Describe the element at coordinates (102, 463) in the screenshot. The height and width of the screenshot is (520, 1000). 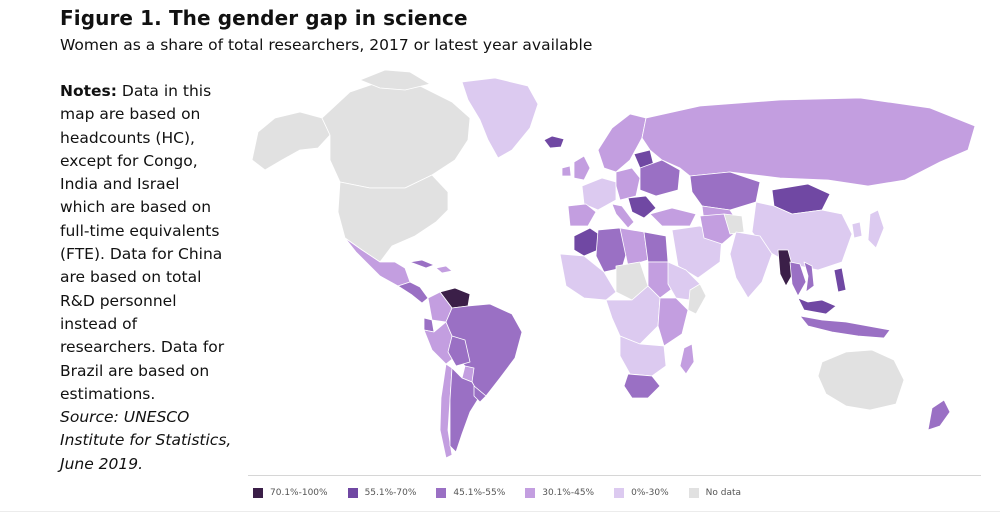
I see `source-line: June 2019.` at that location.